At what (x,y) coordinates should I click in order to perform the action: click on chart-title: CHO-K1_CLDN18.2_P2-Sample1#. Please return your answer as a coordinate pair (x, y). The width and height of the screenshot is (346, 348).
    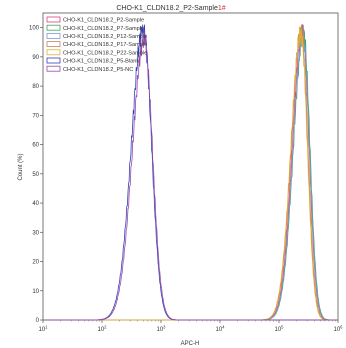
    Looking at the image, I should click on (170, 8).